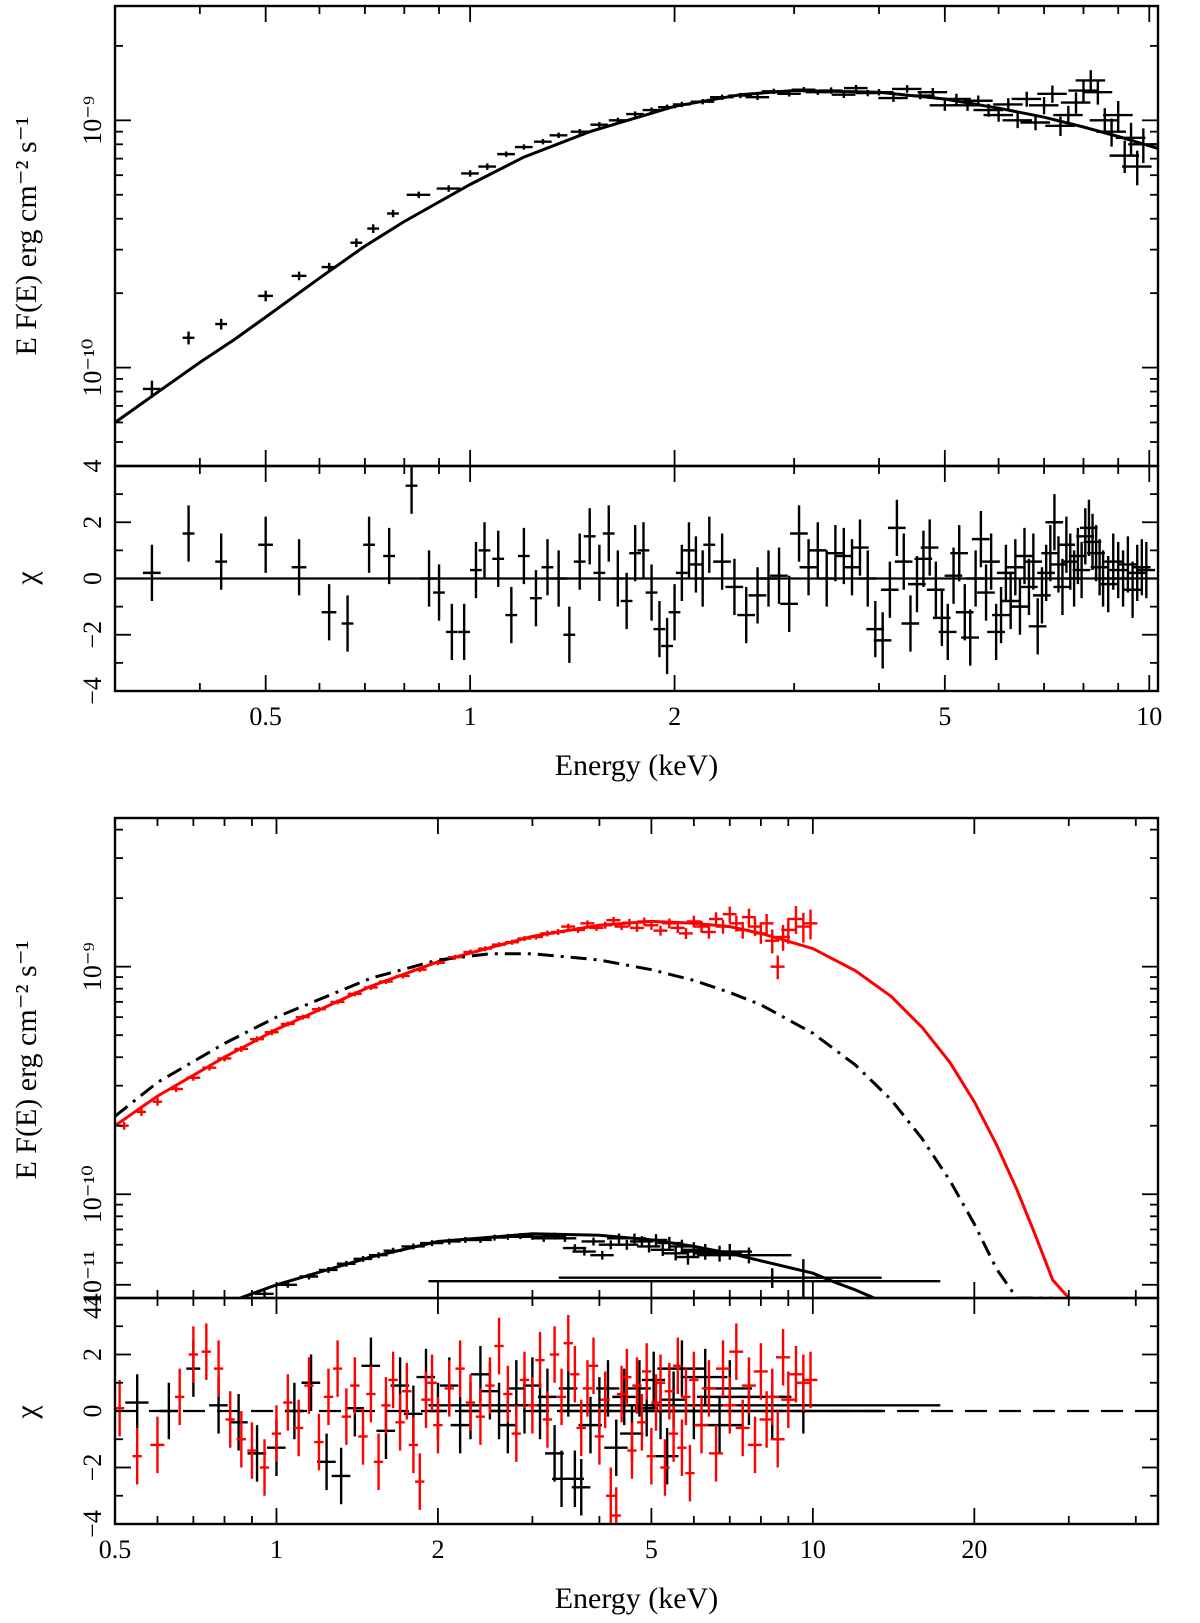 The image size is (1200, 1623). I want to click on bottom-residual-x-tick-label: 1, so click(276, 1549).